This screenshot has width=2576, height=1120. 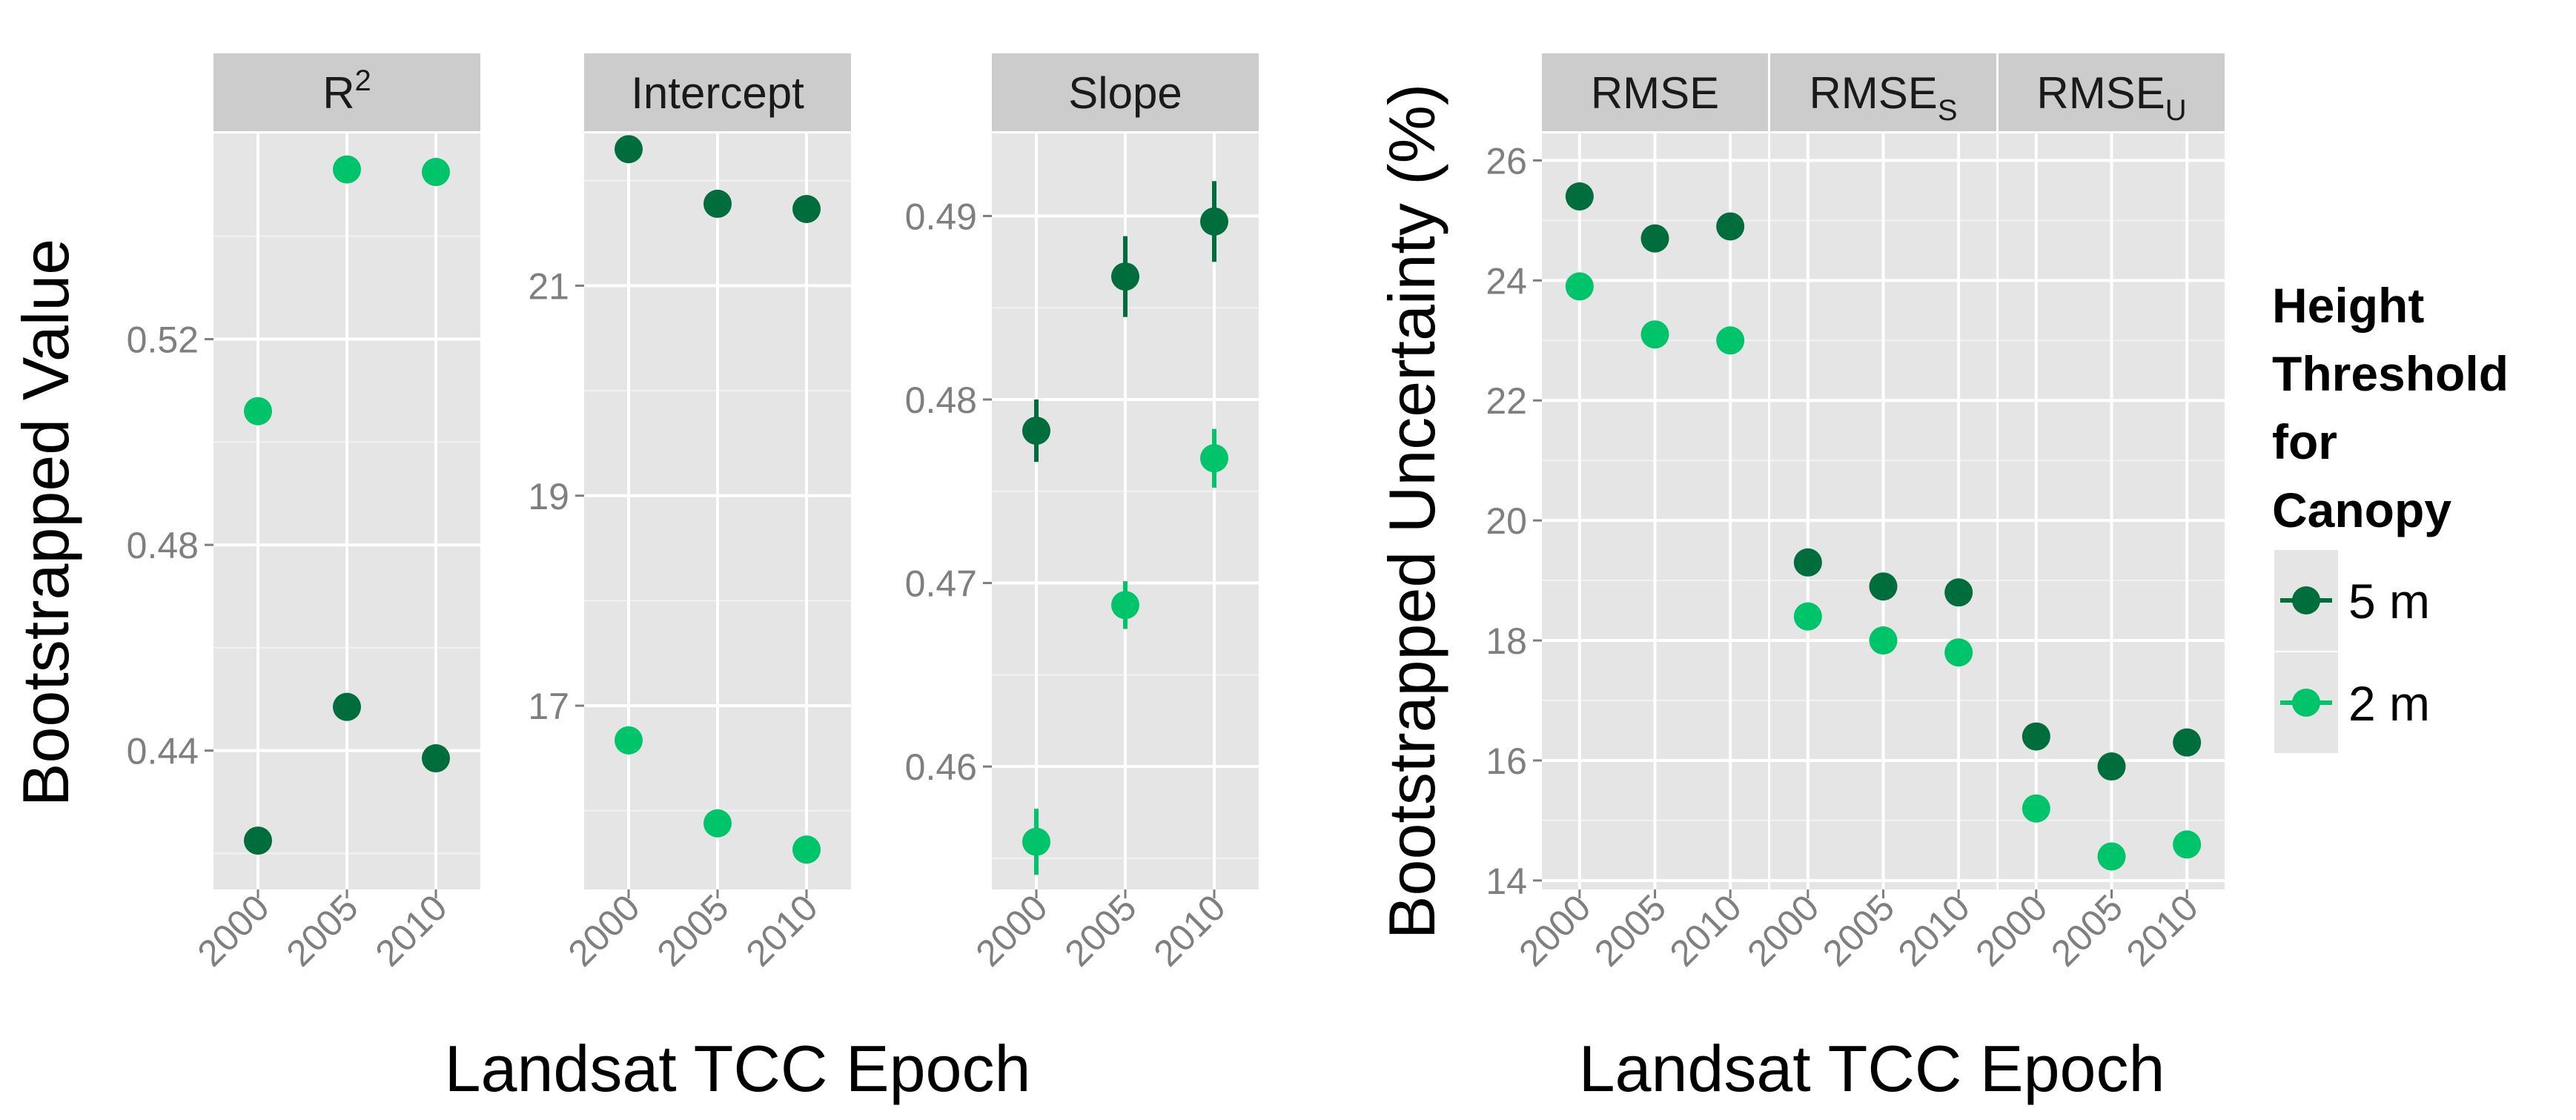 What do you see at coordinates (2389, 601) in the screenshot?
I see `legend-label: 5 m` at bounding box center [2389, 601].